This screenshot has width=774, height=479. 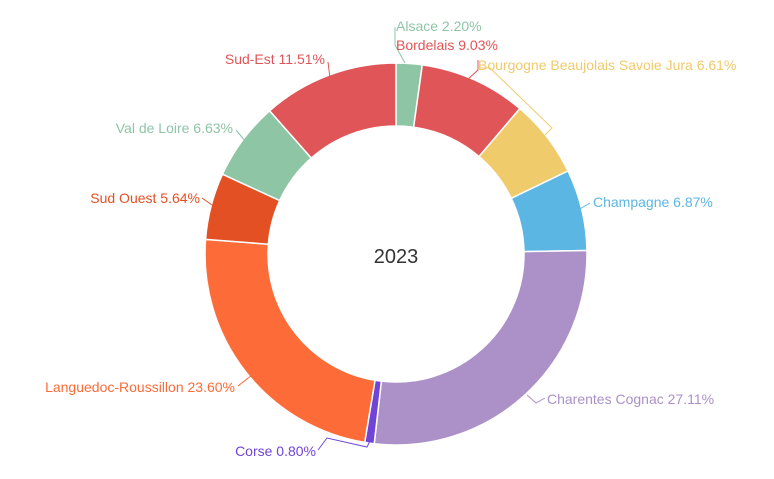 I want to click on label-bordelais: Bordelais 9.03%, so click(x=447, y=45).